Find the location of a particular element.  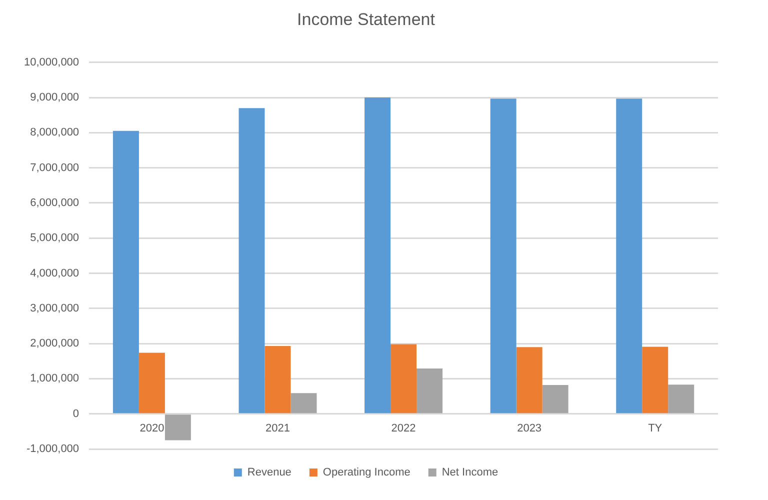

y-tick-label: -1,000,000 is located at coordinates (53, 449).